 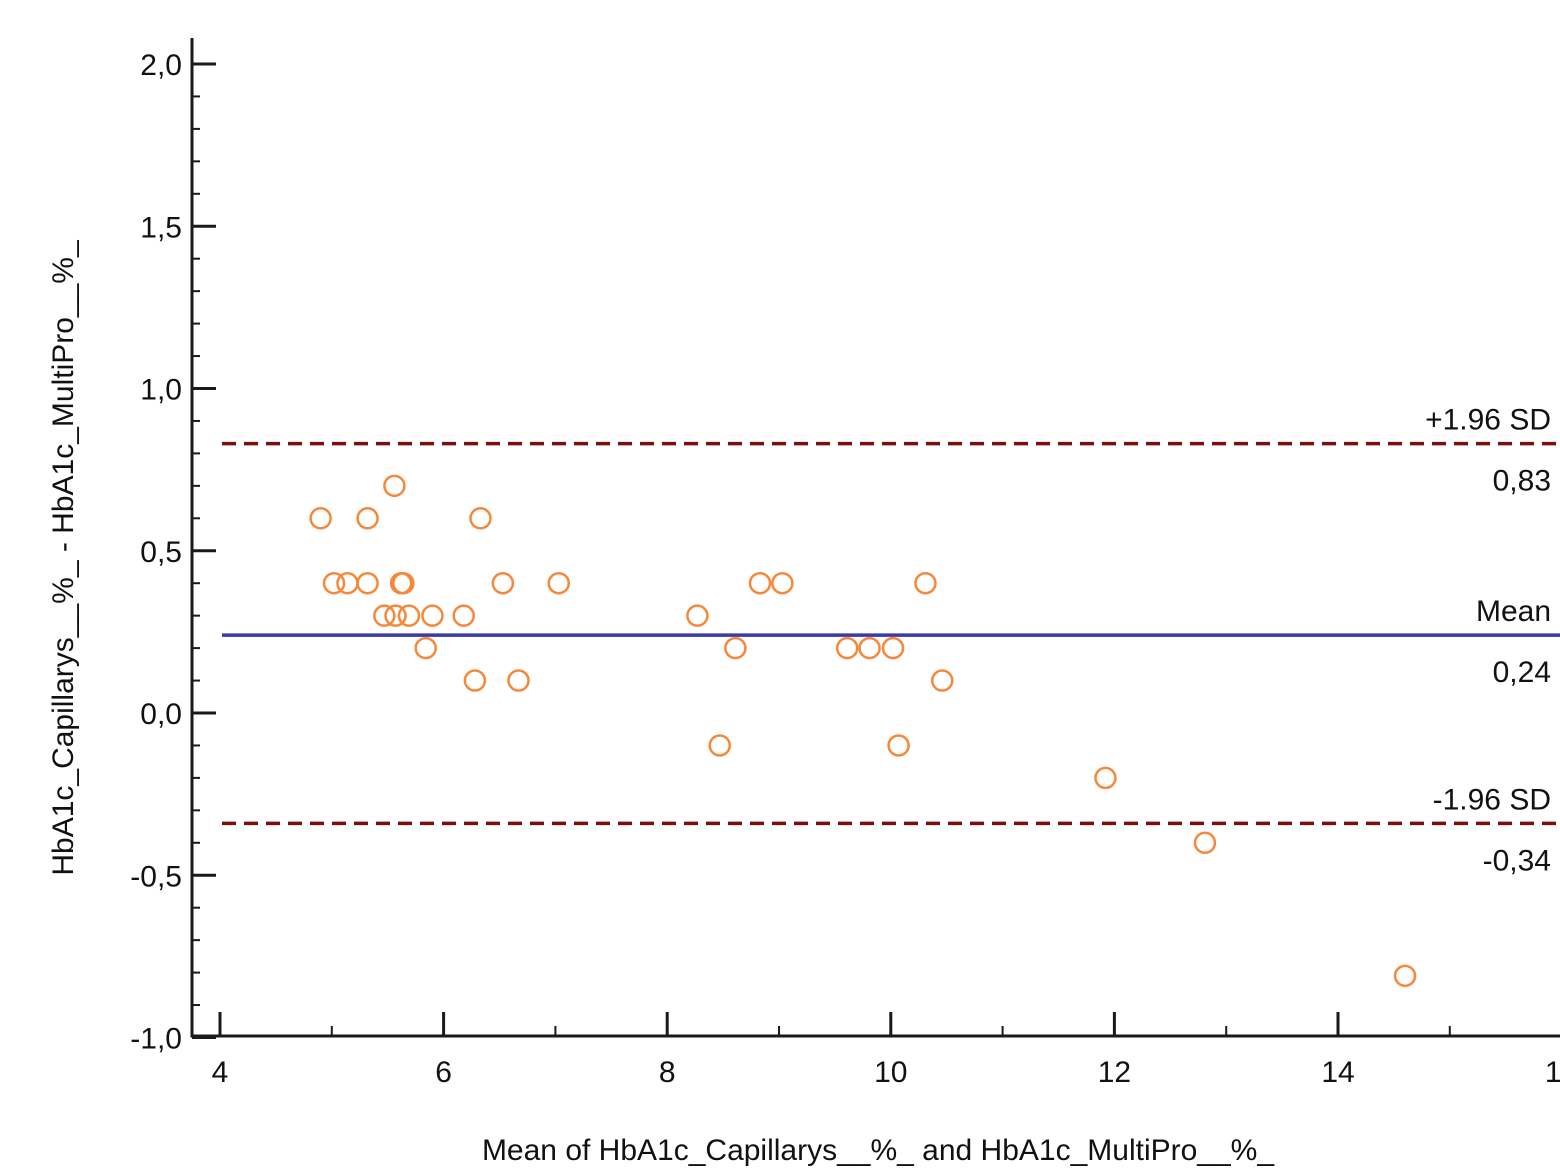 What do you see at coordinates (1114, 1072) in the screenshot?
I see `x-tick-label: 12` at bounding box center [1114, 1072].